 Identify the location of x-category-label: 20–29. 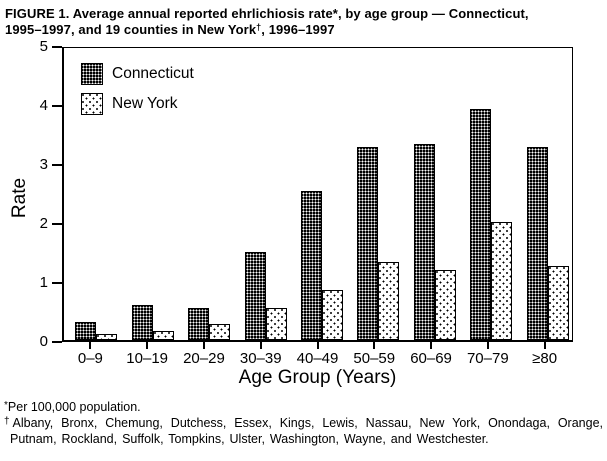
(204, 358).